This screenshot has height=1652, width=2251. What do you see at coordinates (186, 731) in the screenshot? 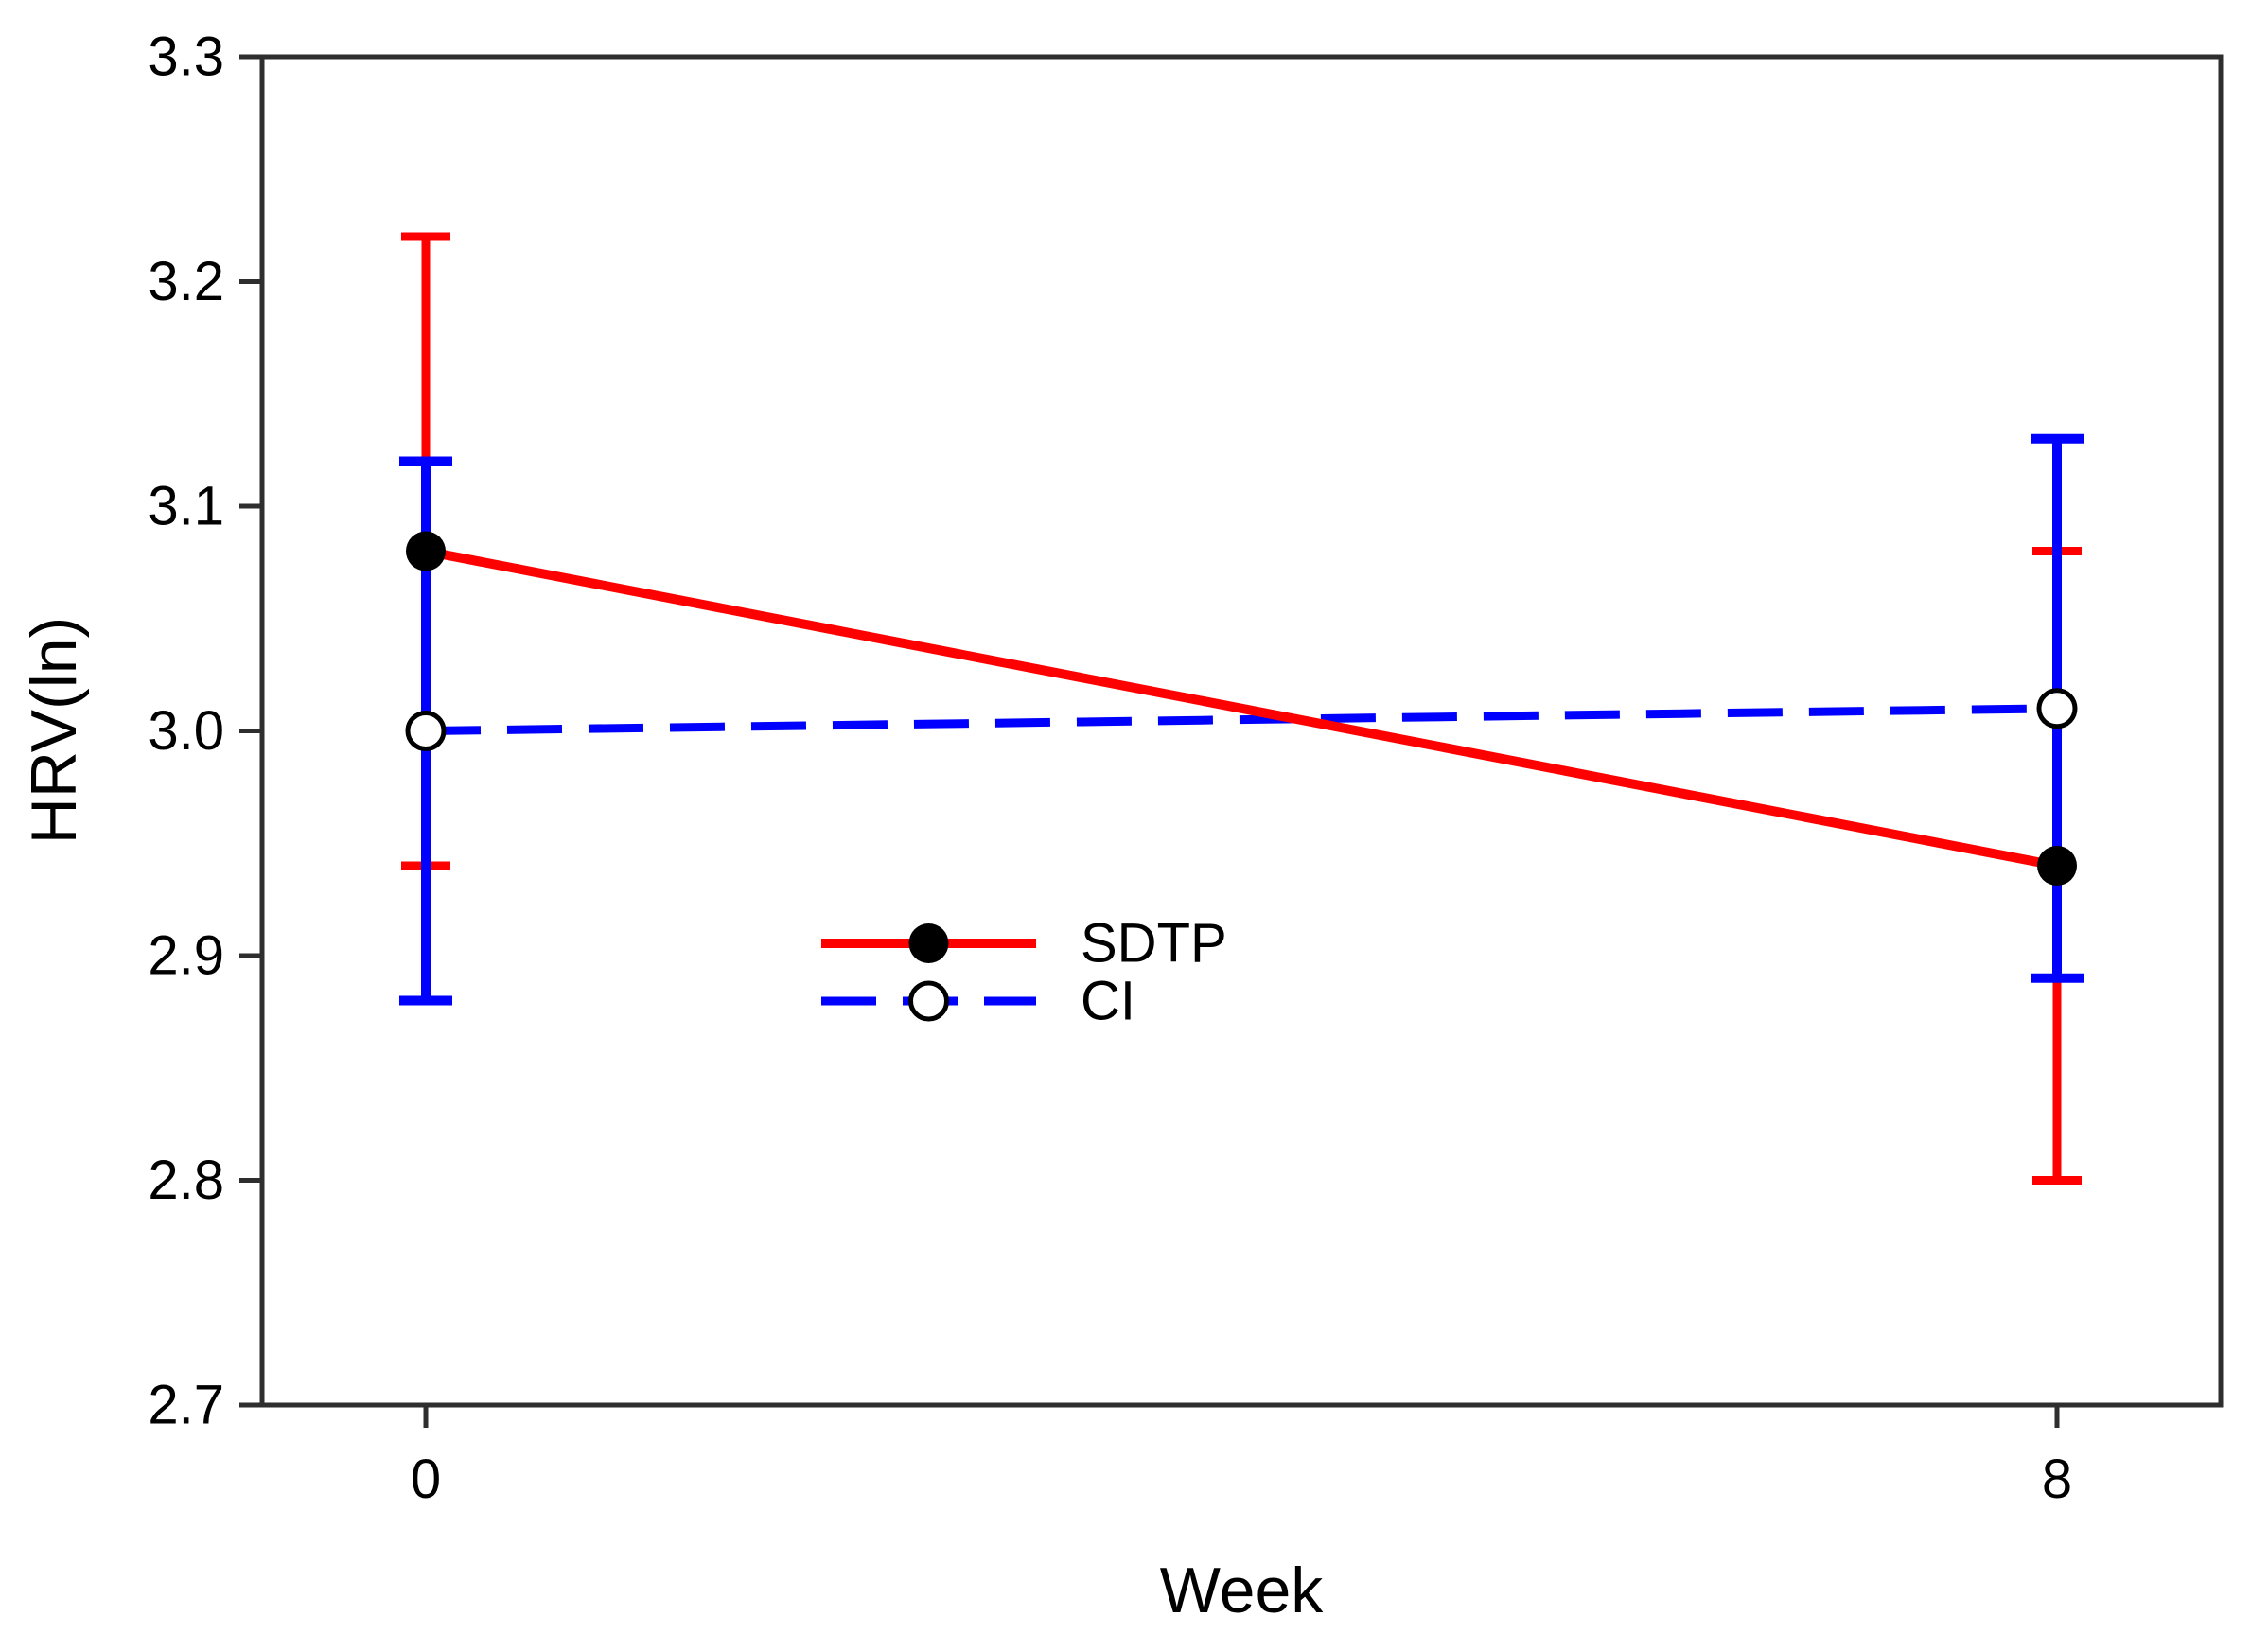
I see `y-tick-label: 3.0` at bounding box center [186, 731].